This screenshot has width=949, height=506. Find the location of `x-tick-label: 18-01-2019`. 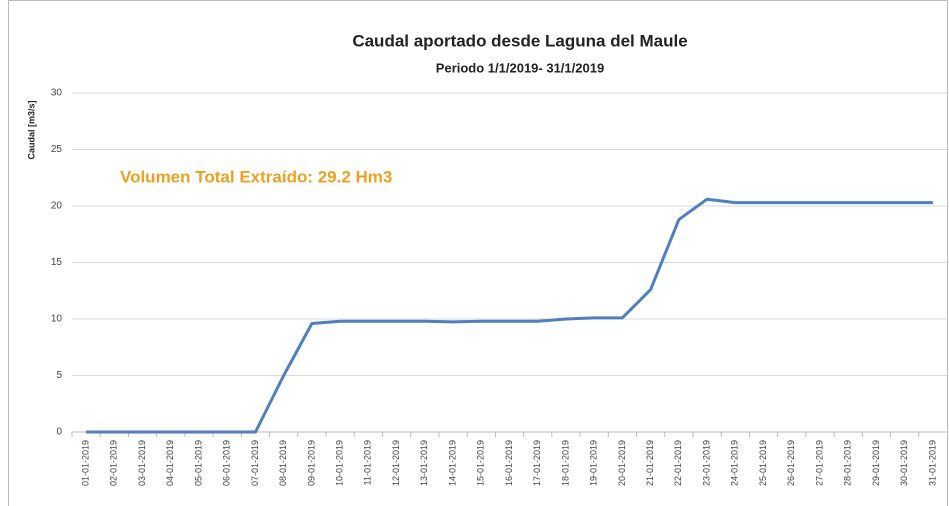

x-tick-label: 18-01-2019 is located at coordinates (565, 463).